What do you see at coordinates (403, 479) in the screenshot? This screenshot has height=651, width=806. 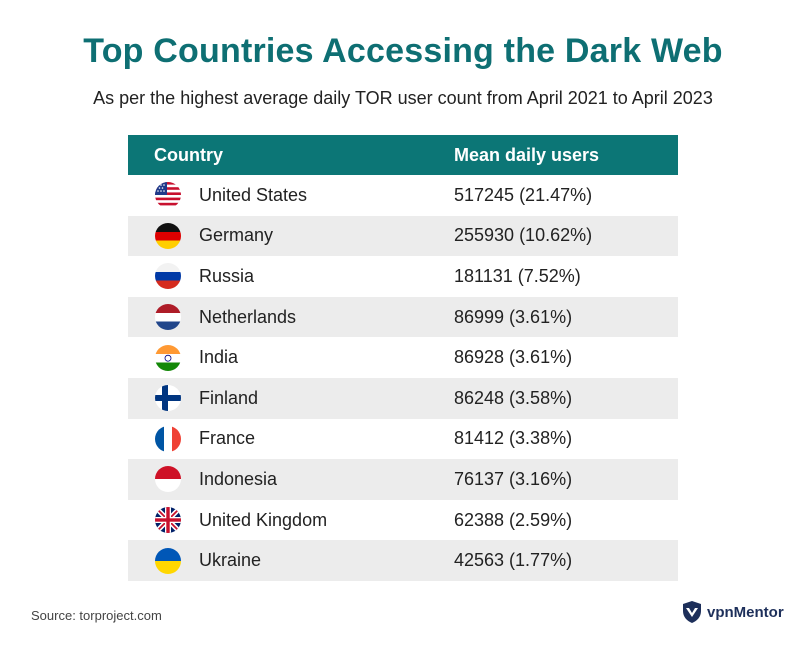 I see `table-row: Indonesia 76137 (3.16%)` at bounding box center [403, 479].